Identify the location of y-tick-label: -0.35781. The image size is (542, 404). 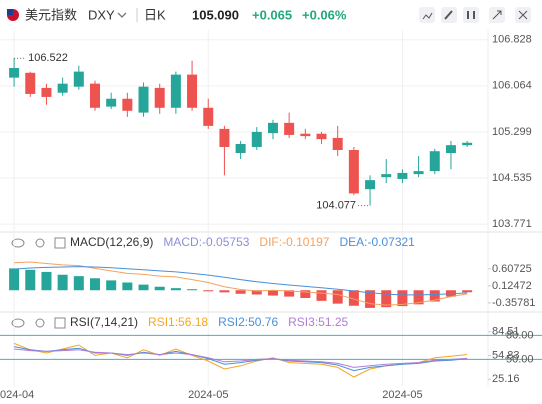
(513, 303).